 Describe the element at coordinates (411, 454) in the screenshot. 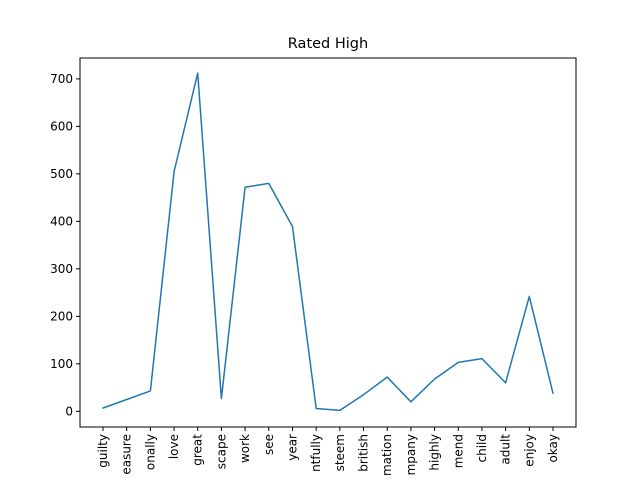

I see `x-tick-label: mpany` at that location.